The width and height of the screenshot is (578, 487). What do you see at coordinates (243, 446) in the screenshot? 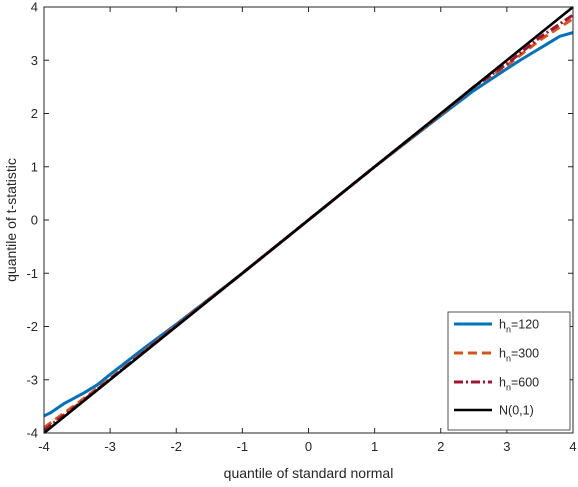
I see `x-tick-label: -1` at bounding box center [243, 446].